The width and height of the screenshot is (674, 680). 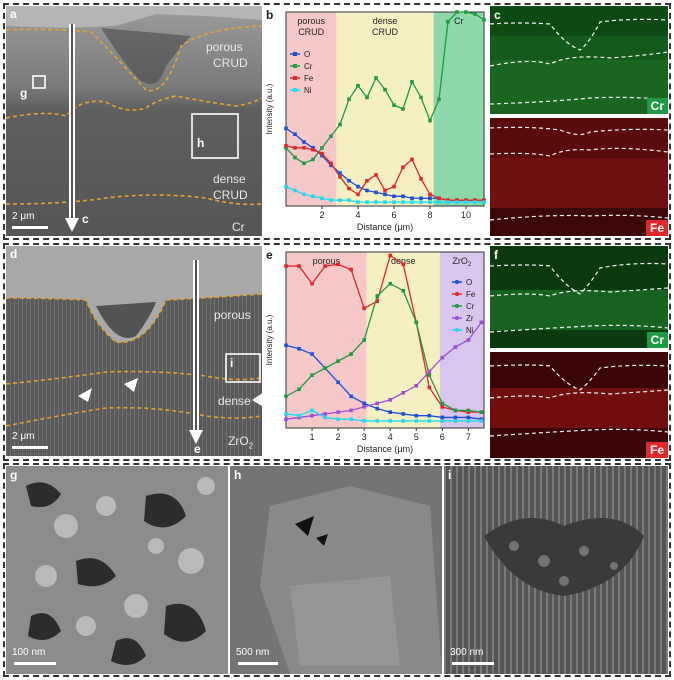 I want to click on panel-e-letter: e, so click(x=269, y=255).